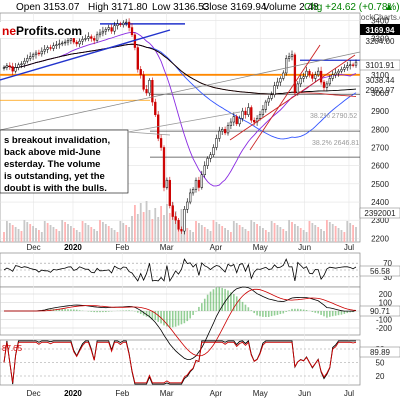  Describe the element at coordinates (180, 362) in the screenshot. I see `stoch-d-line` at that location.